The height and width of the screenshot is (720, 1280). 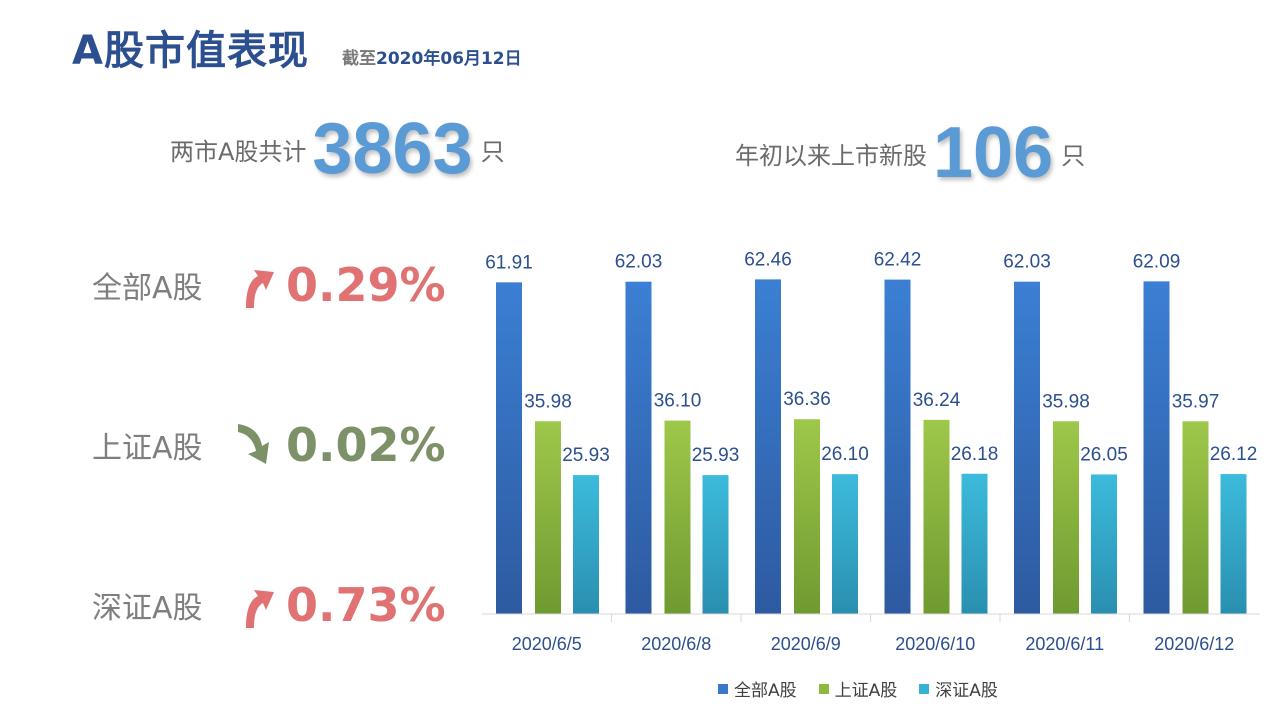 What do you see at coordinates (975, 454) in the screenshot?
I see `data-label: 26.18` at bounding box center [975, 454].